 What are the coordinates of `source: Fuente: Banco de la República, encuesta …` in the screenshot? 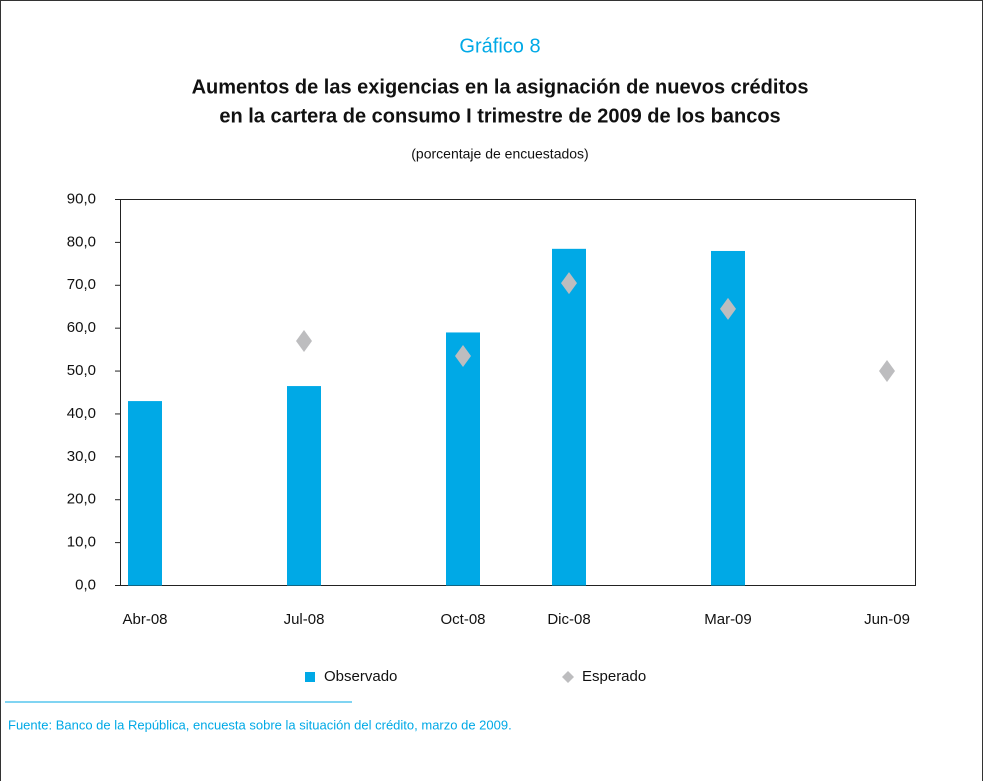 It's located at (260, 724).